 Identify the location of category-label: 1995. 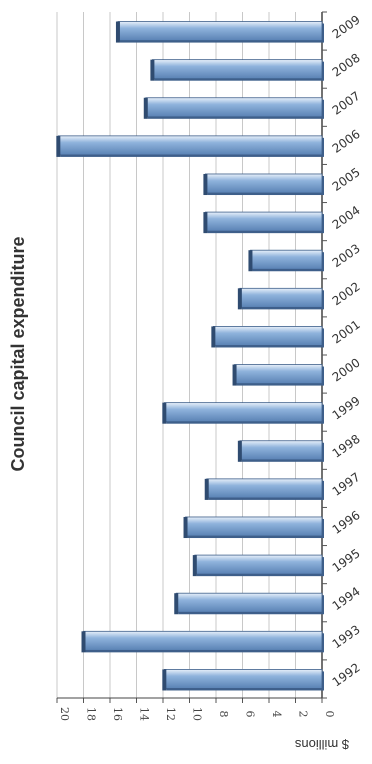
(346, 560).